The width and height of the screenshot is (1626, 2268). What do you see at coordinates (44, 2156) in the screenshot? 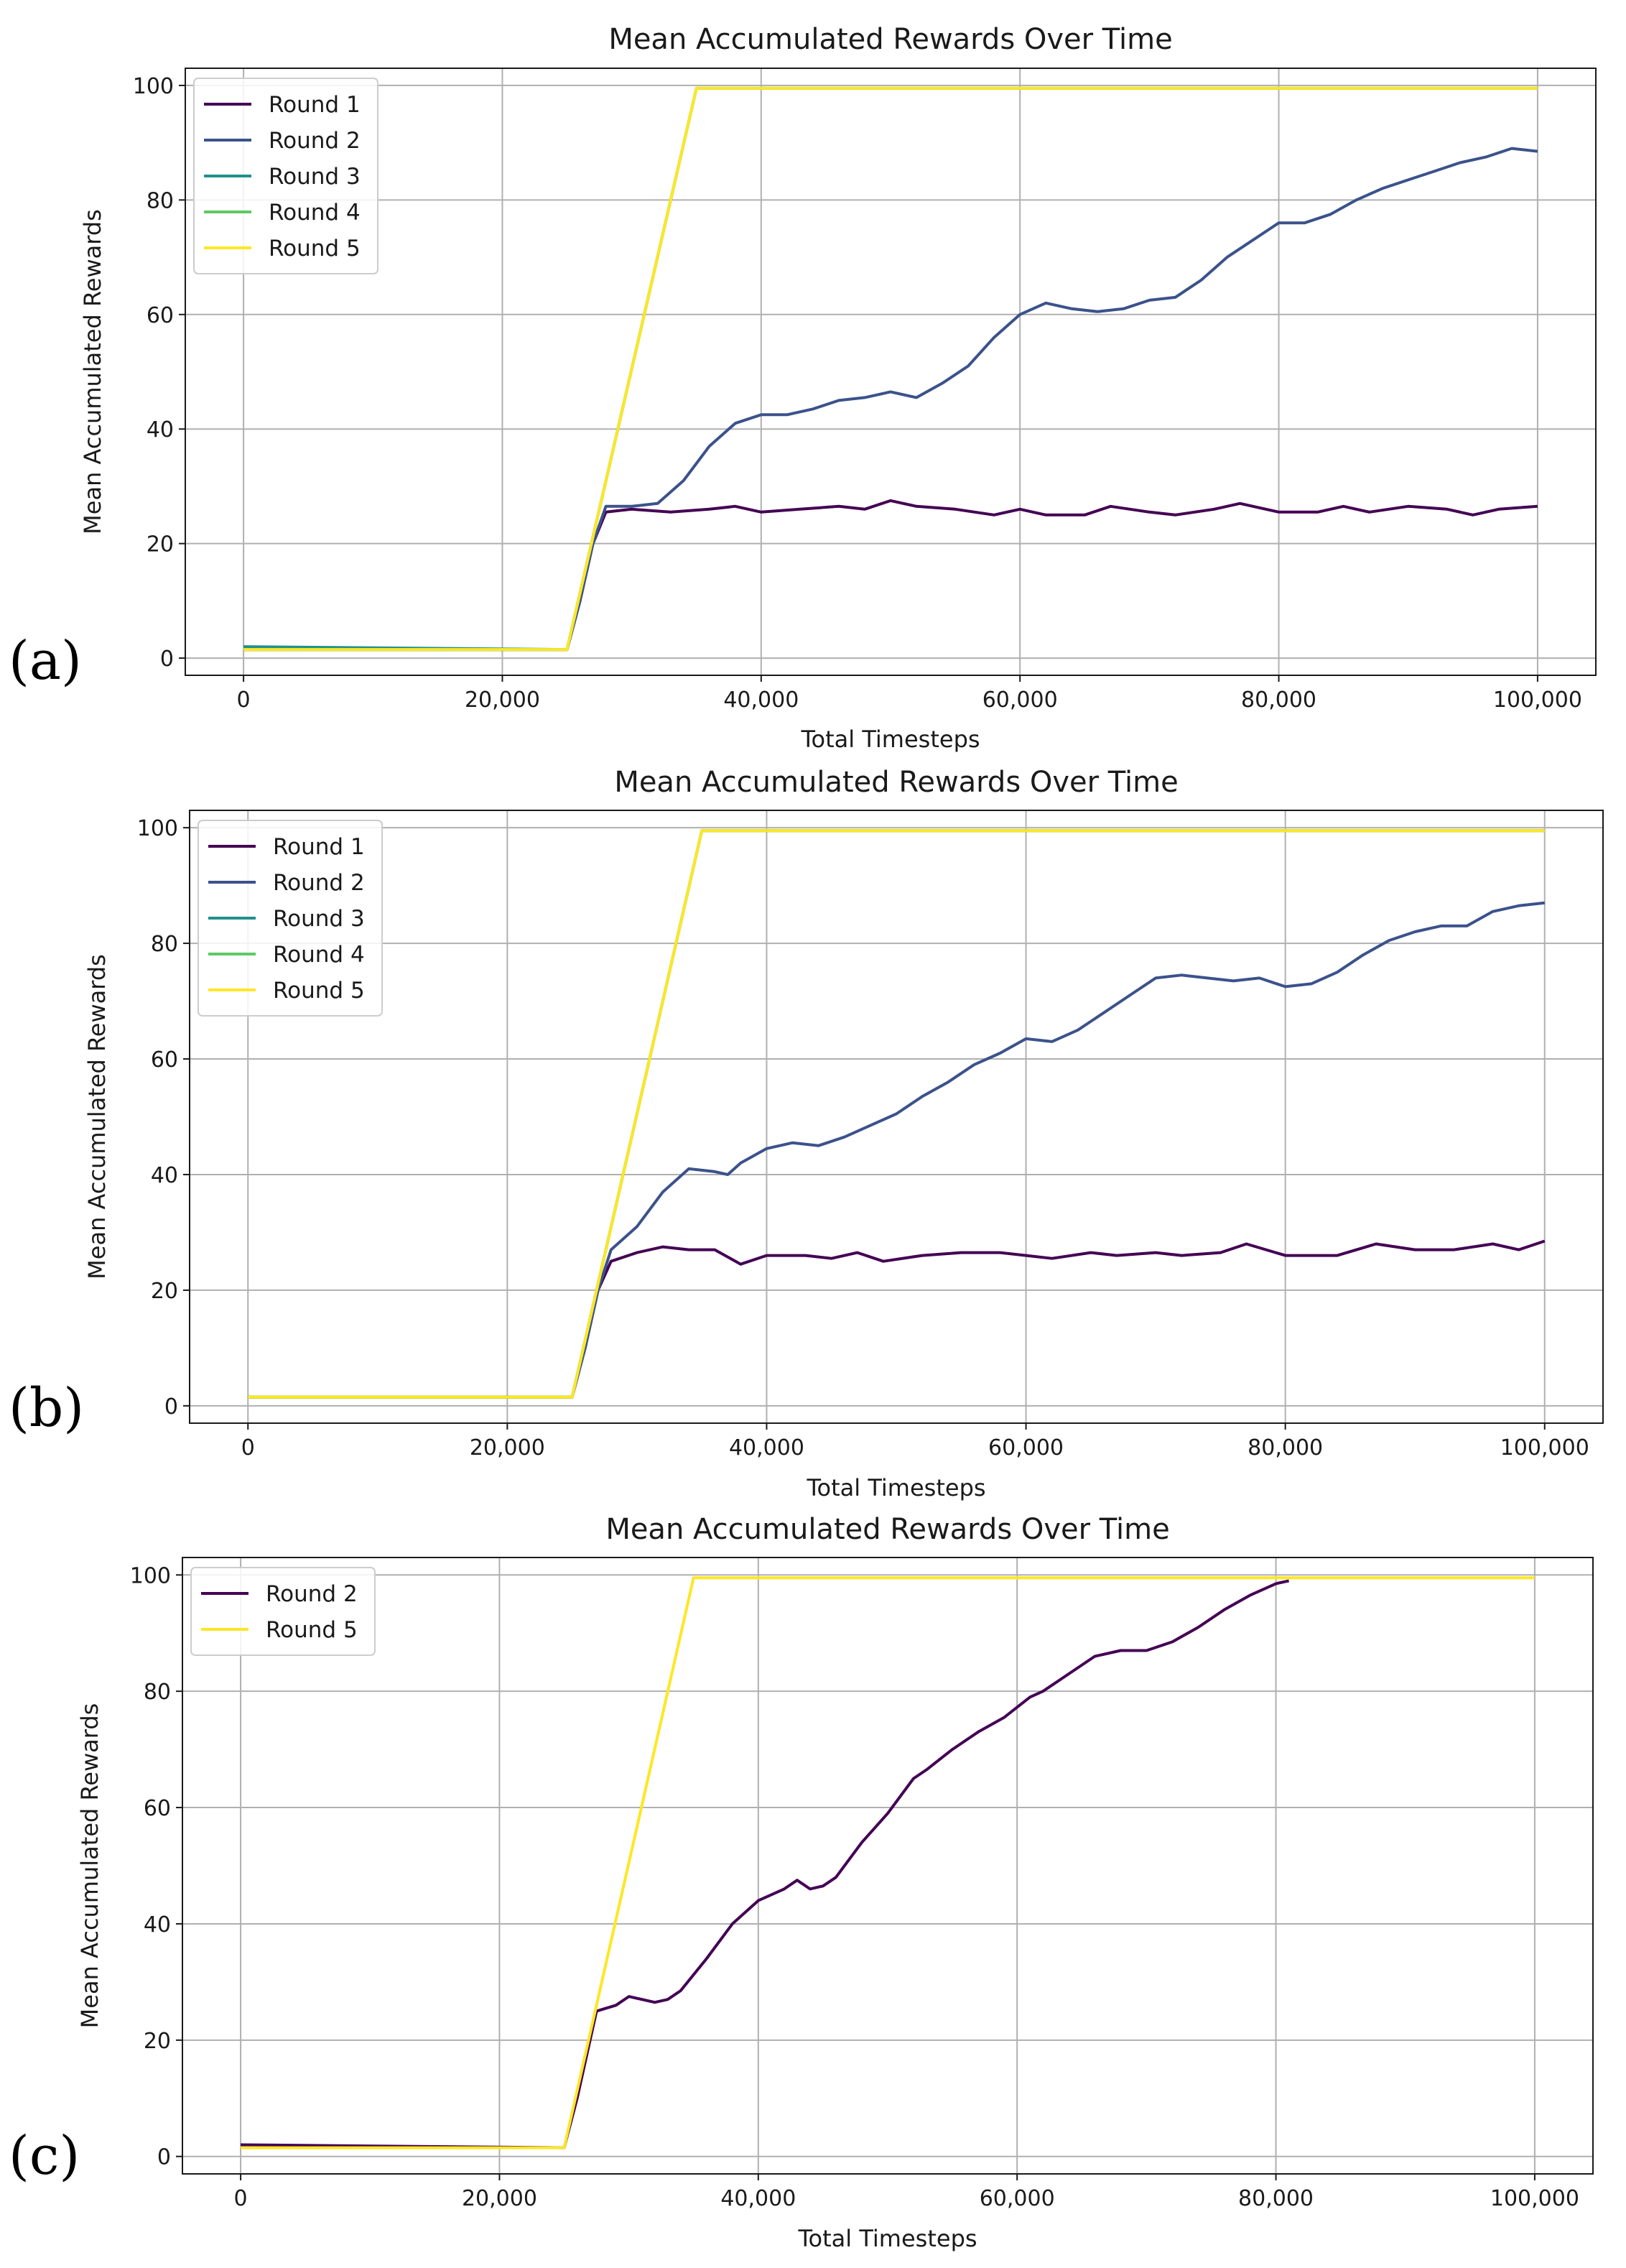
I see `panel-label: (c)` at bounding box center [44, 2156].